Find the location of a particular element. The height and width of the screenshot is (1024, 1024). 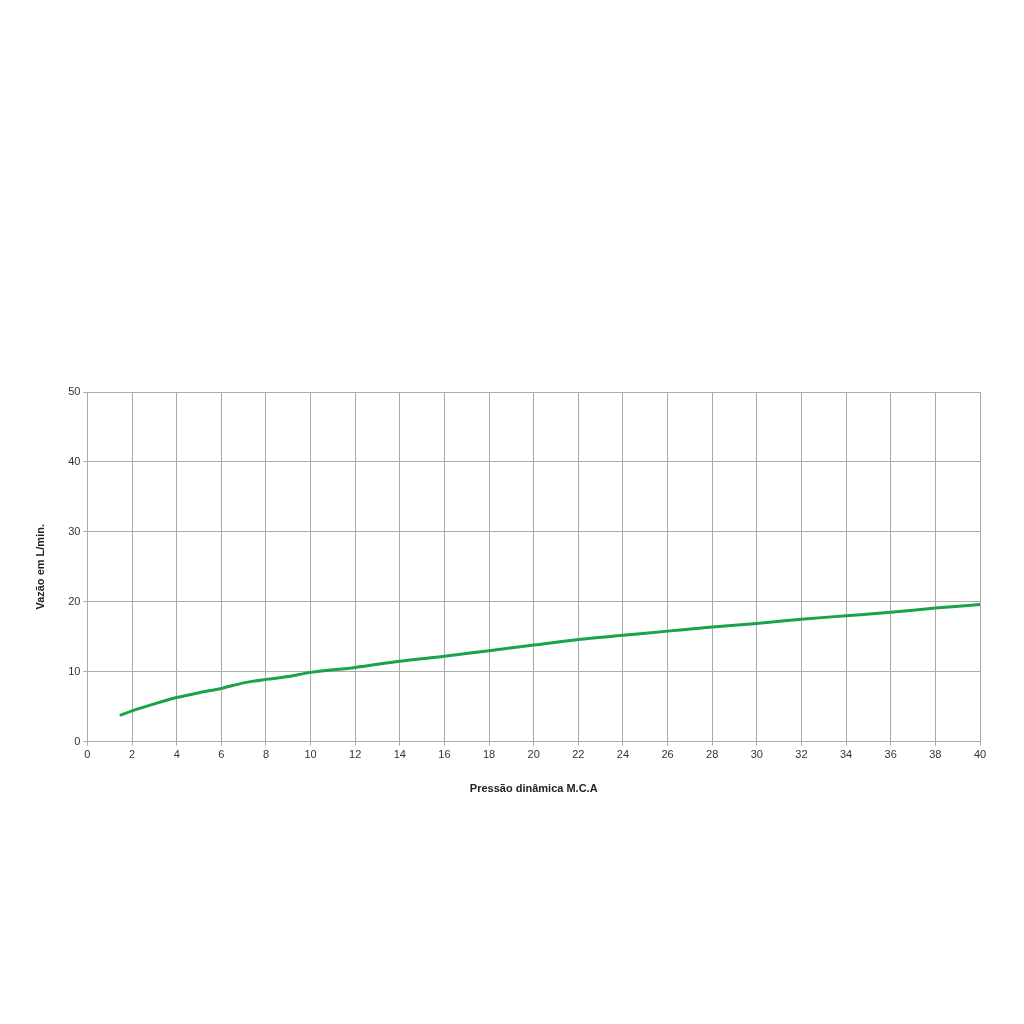

x-tick-label: 16 is located at coordinates (444, 754).